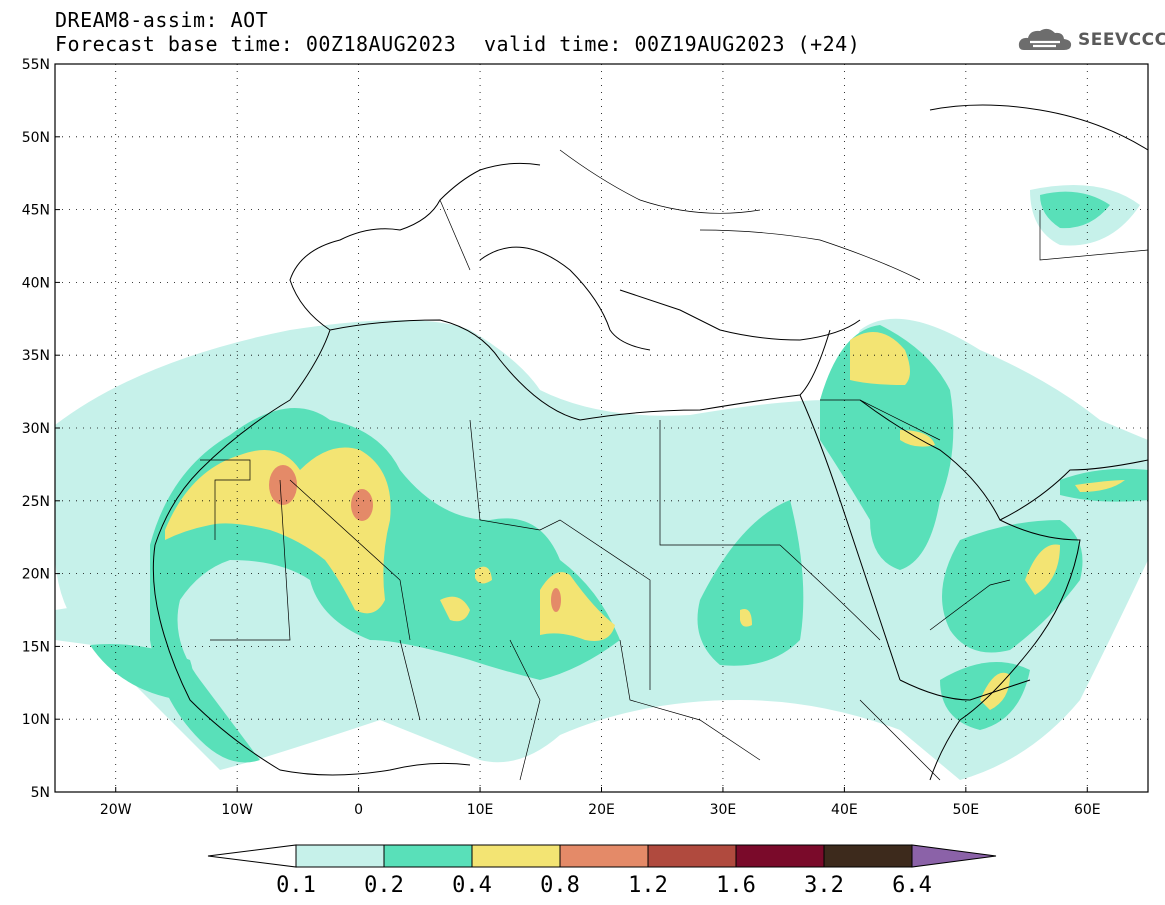  Describe the element at coordinates (601, 810) in the screenshot. I see `longitude-label: 20E` at that location.